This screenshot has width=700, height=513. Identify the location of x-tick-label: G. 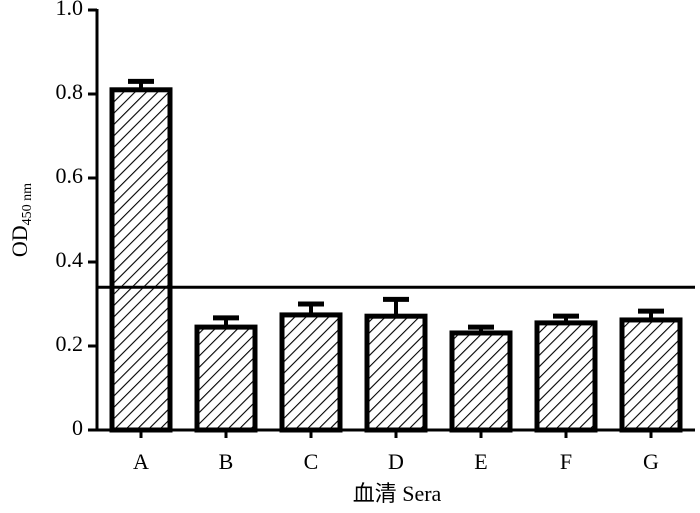
(651, 461).